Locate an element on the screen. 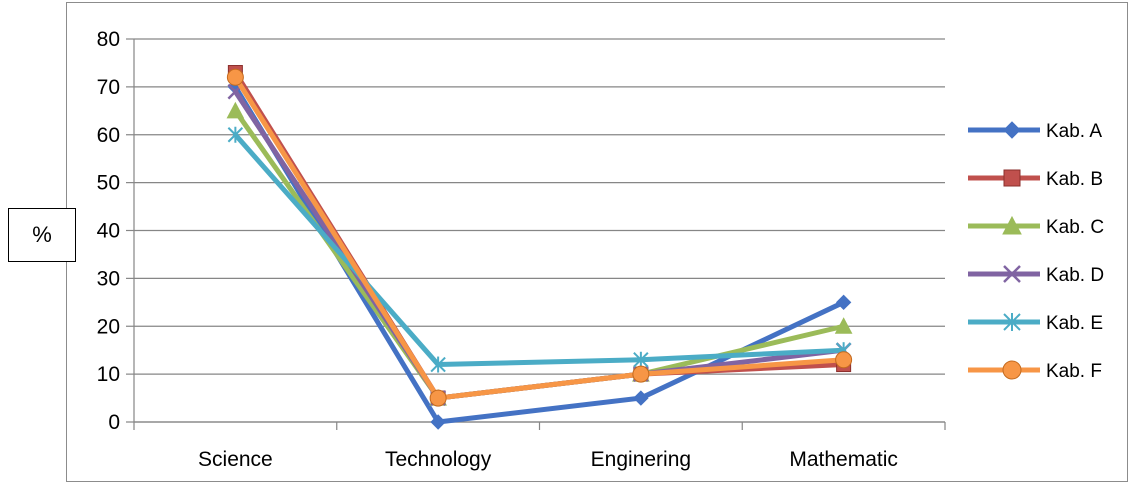 The height and width of the screenshot is (485, 1132). legend-swatch-marker-kab-c is located at coordinates (1012, 225).